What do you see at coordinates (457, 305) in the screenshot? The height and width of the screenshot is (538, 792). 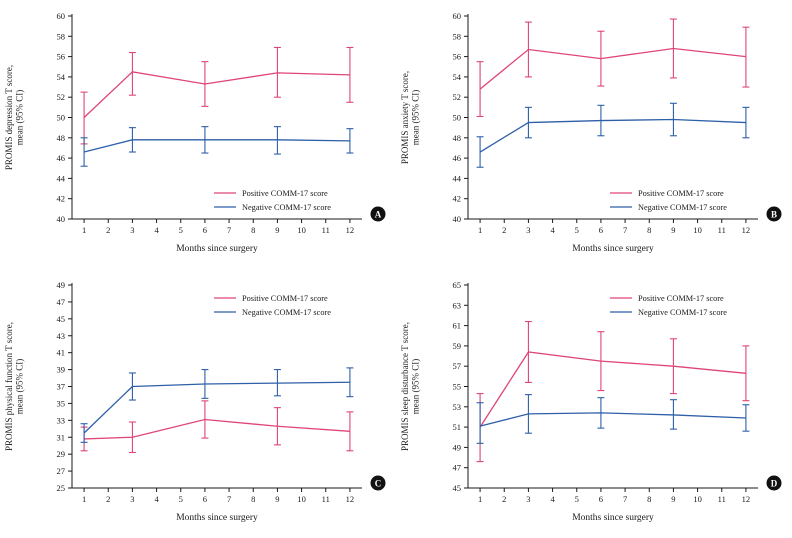 I see `y-tick-label: 63` at bounding box center [457, 305].